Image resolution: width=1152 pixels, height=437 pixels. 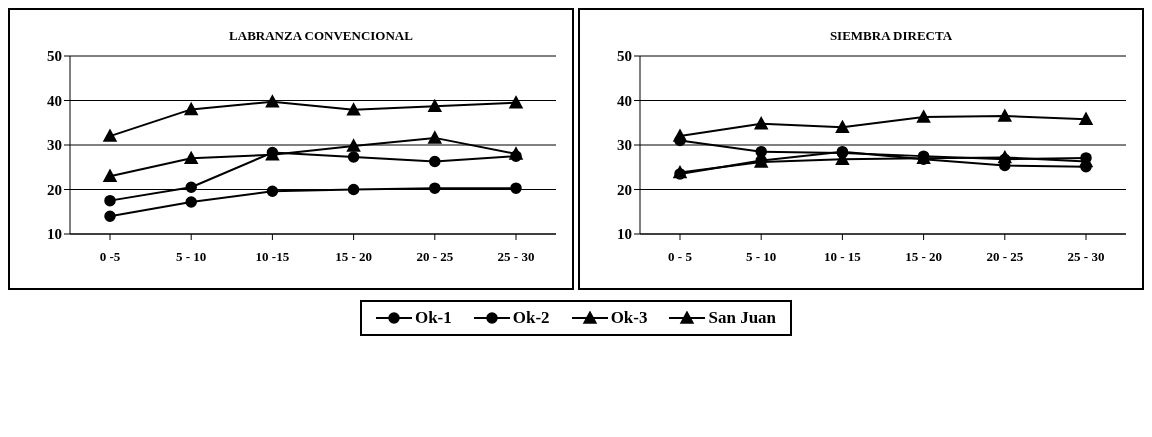 I want to click on legend-label: Ok-2, so click(x=530, y=318).